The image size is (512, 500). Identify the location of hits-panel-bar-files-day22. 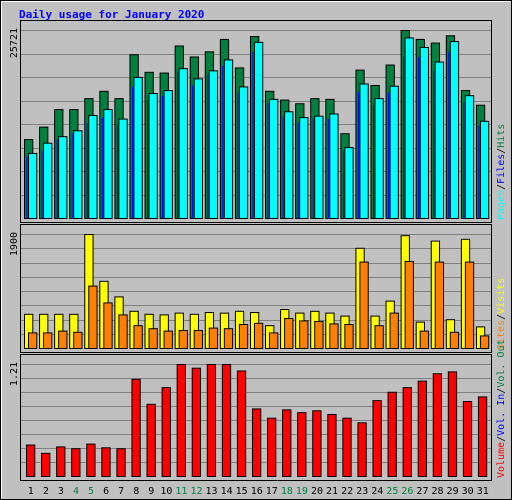
(343, 184).